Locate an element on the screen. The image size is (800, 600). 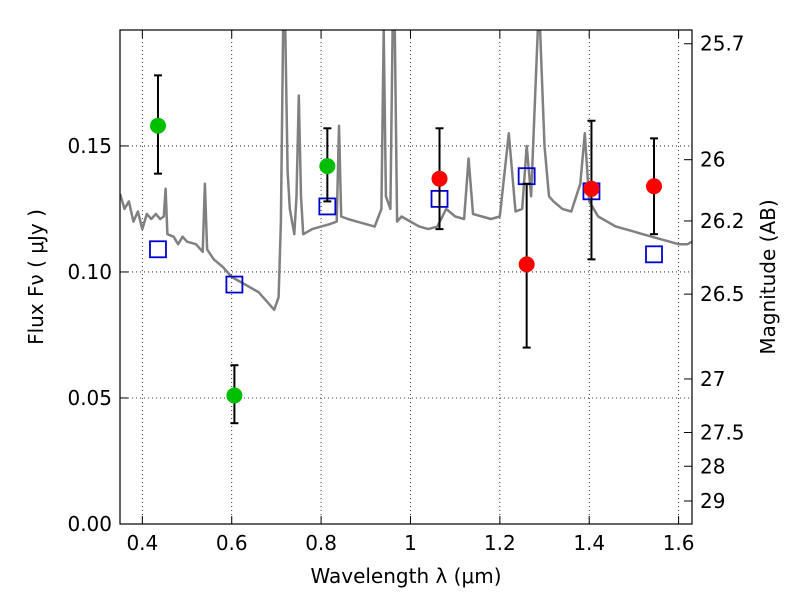
x-tick-label: 1.2 is located at coordinates (500, 543).